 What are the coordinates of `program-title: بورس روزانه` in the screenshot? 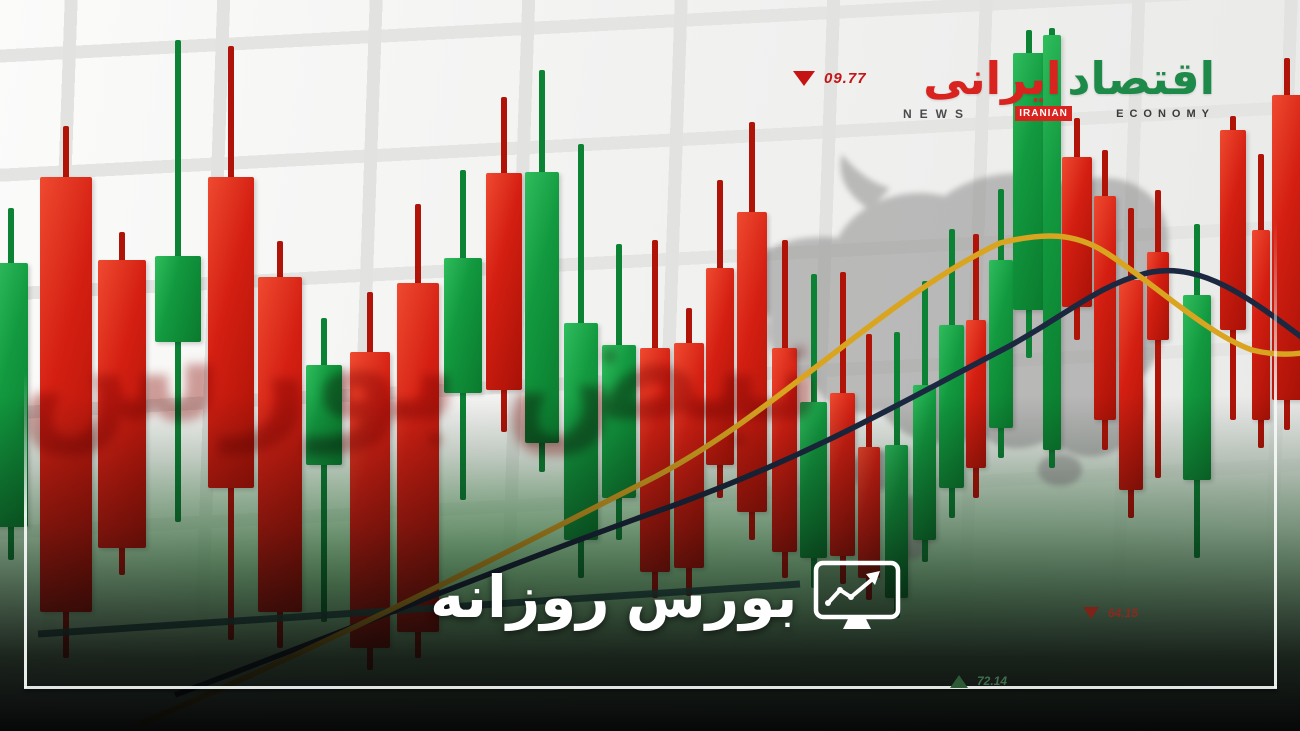 It's located at (665, 597).